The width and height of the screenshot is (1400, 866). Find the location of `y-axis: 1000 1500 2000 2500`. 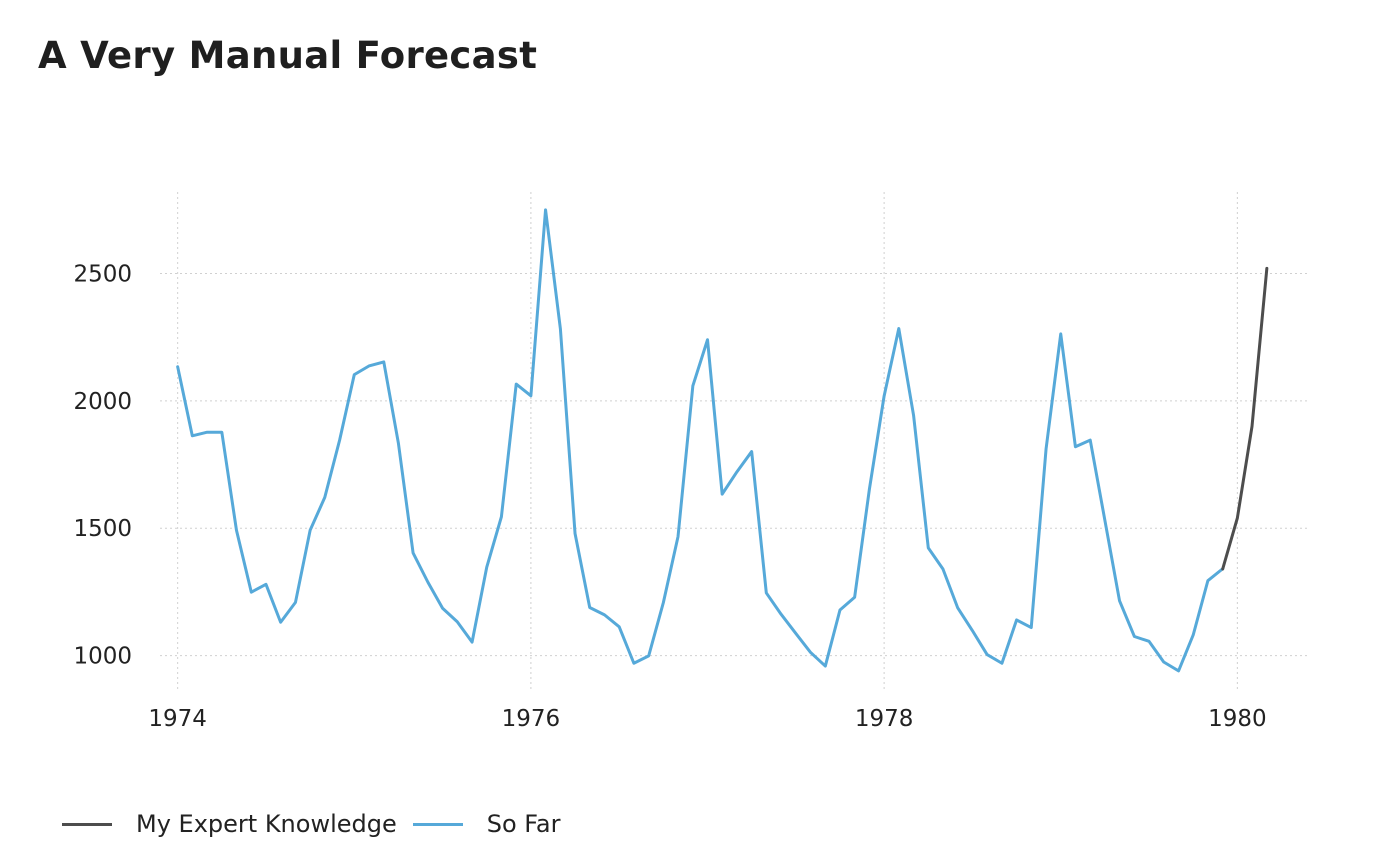

y-axis: 1000 1500 2000 2500 is located at coordinates (102, 466).